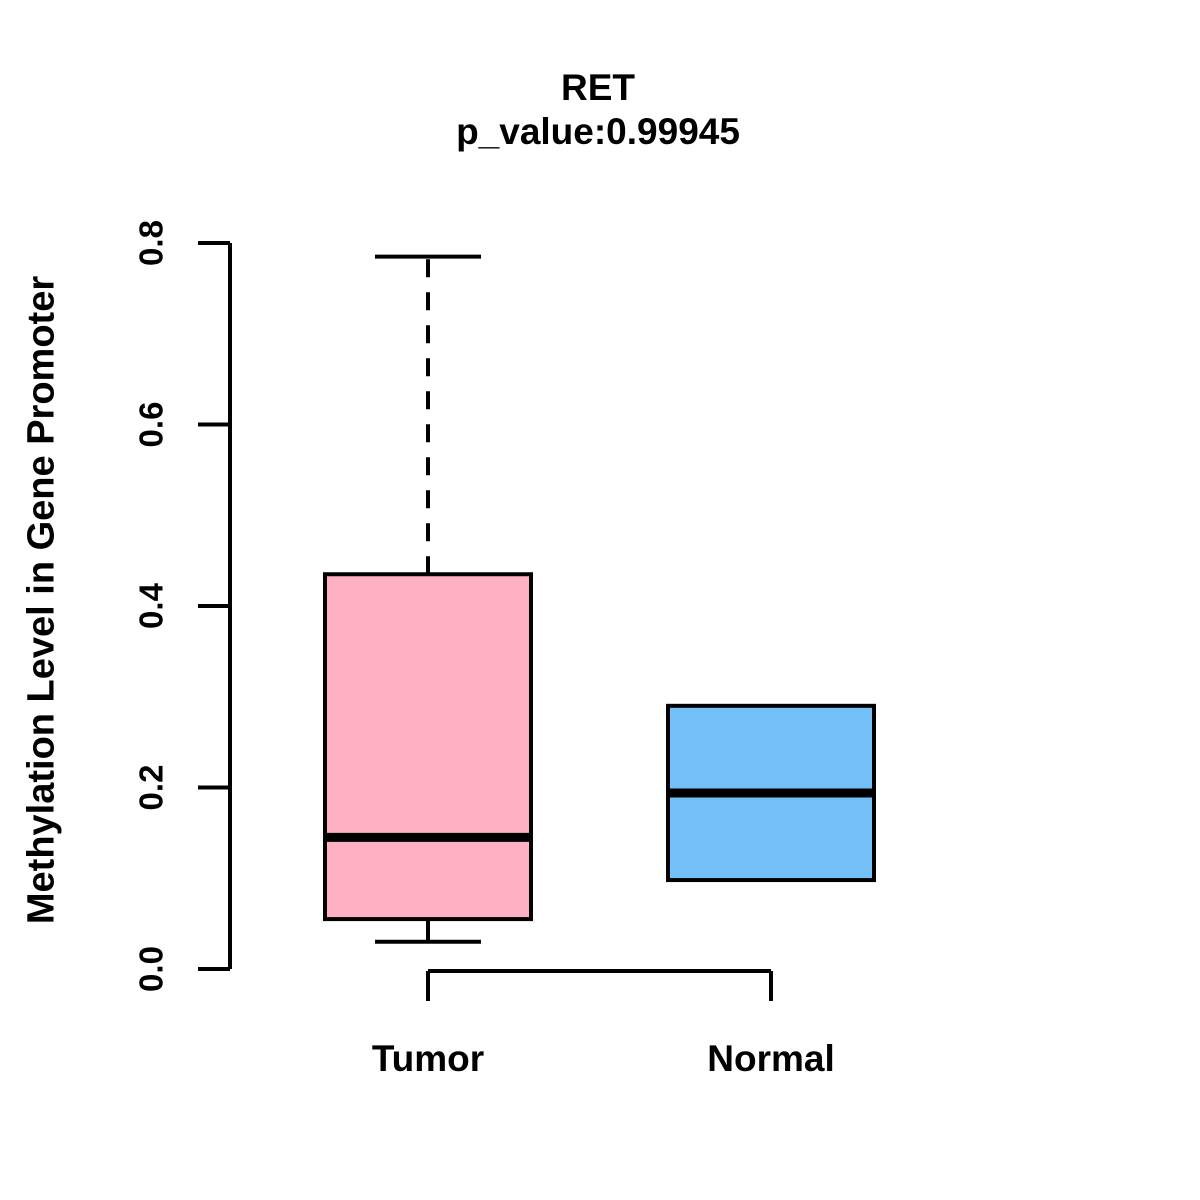 This screenshot has height=1200, width=1200. I want to click on y-tick-label: 0.4, so click(151, 605).